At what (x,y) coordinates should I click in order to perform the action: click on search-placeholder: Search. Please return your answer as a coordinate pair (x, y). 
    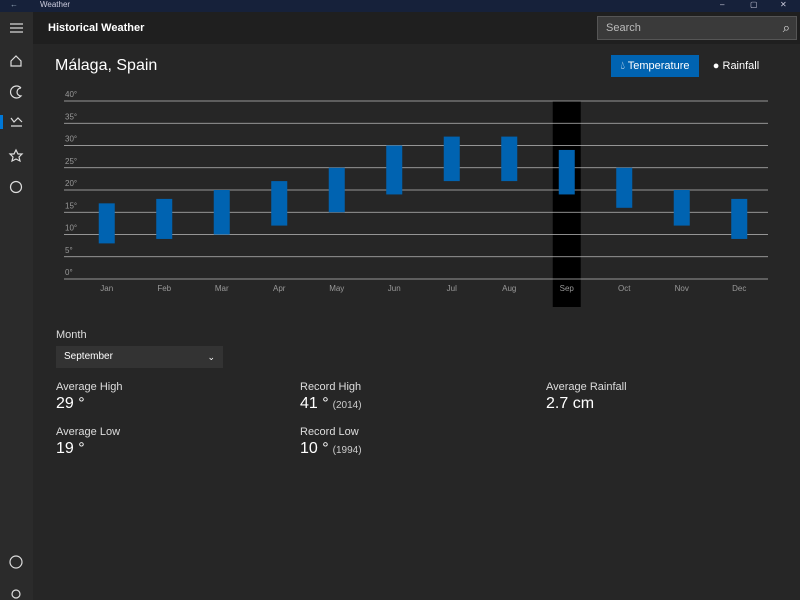
    Looking at the image, I should click on (623, 28).